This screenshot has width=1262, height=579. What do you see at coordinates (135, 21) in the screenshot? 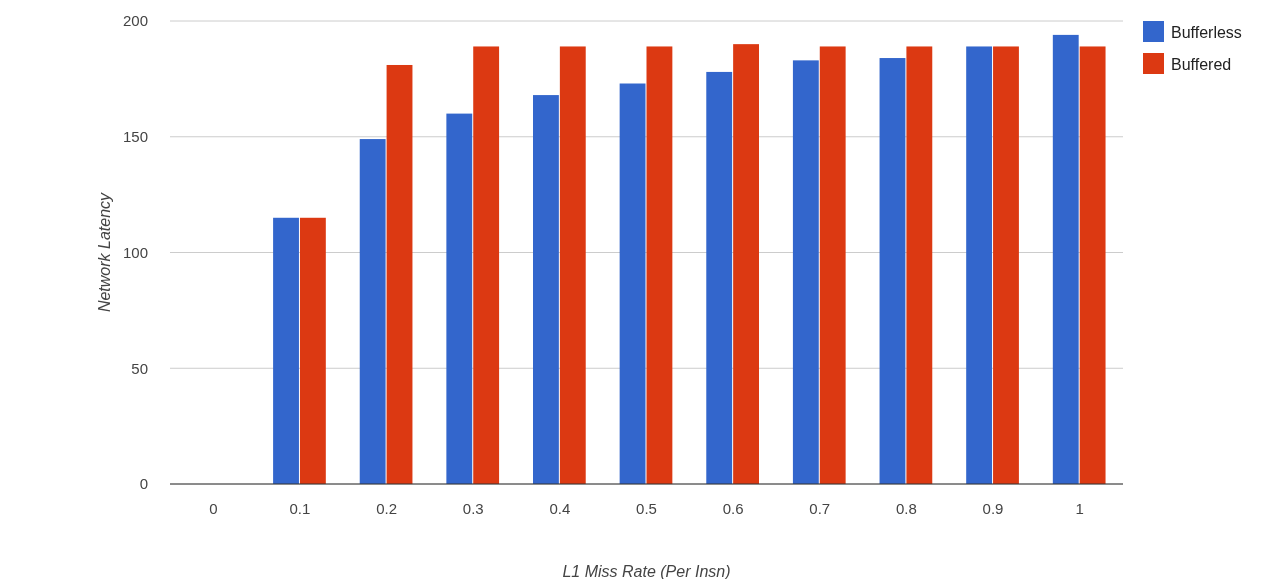
I see `y-tick-label: 200` at bounding box center [135, 21].